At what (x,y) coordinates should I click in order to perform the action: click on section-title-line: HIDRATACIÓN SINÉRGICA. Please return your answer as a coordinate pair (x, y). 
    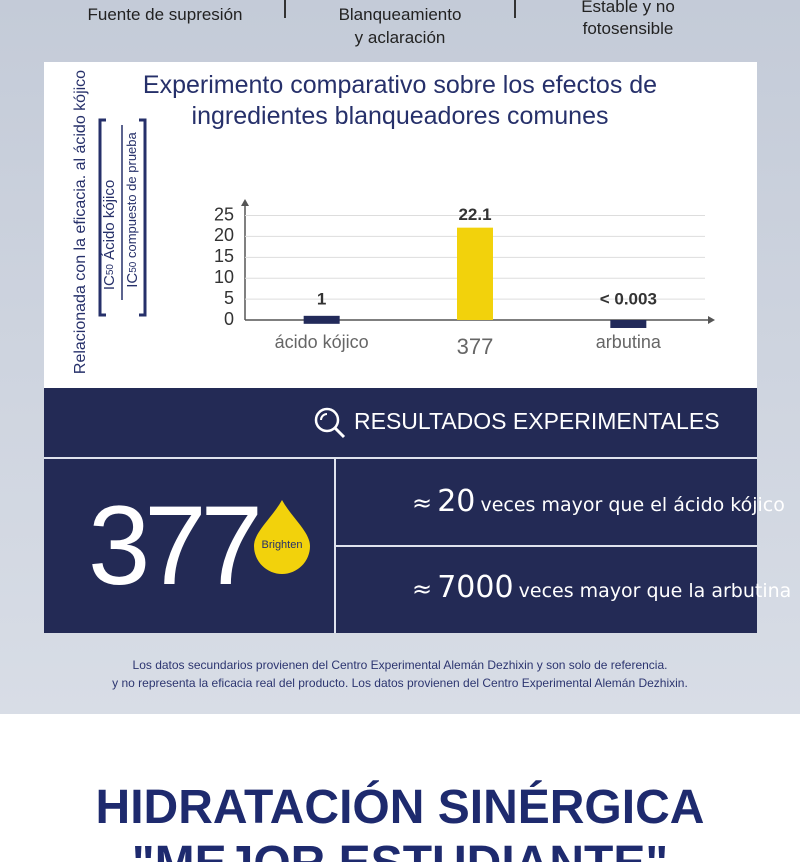
    Looking at the image, I should click on (400, 807).